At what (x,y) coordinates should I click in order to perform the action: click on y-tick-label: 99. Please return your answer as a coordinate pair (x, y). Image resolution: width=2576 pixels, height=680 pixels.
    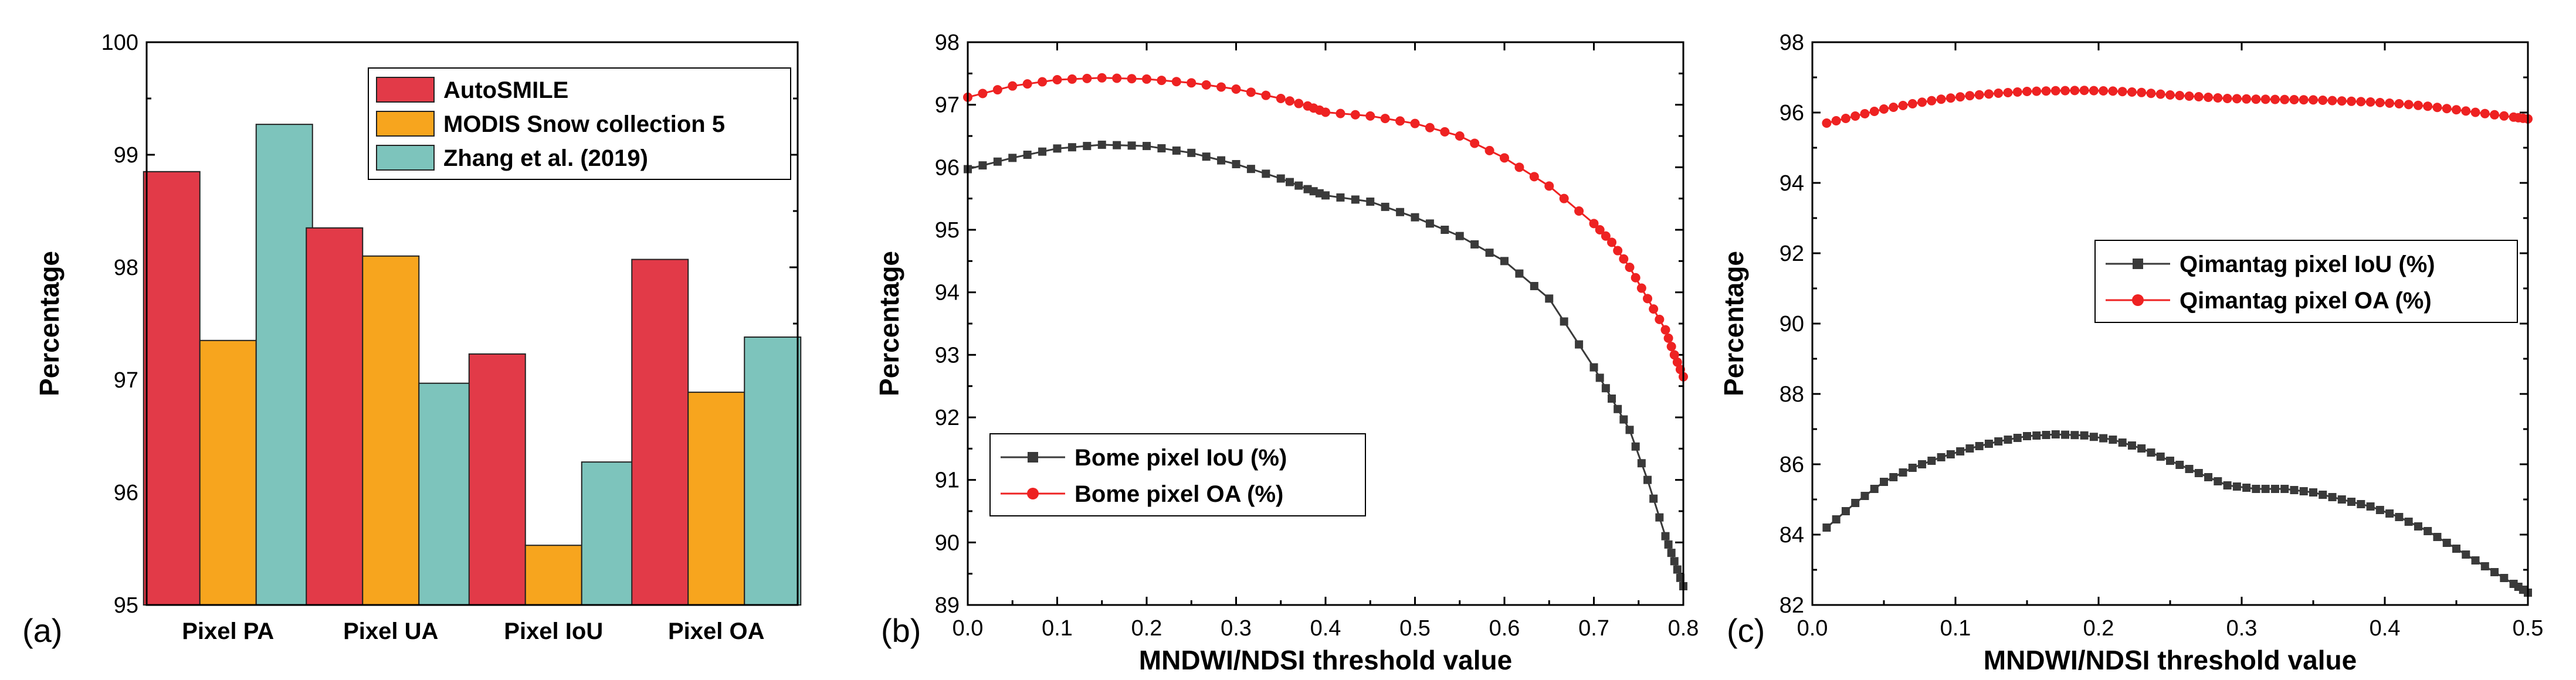
    Looking at the image, I should click on (126, 155).